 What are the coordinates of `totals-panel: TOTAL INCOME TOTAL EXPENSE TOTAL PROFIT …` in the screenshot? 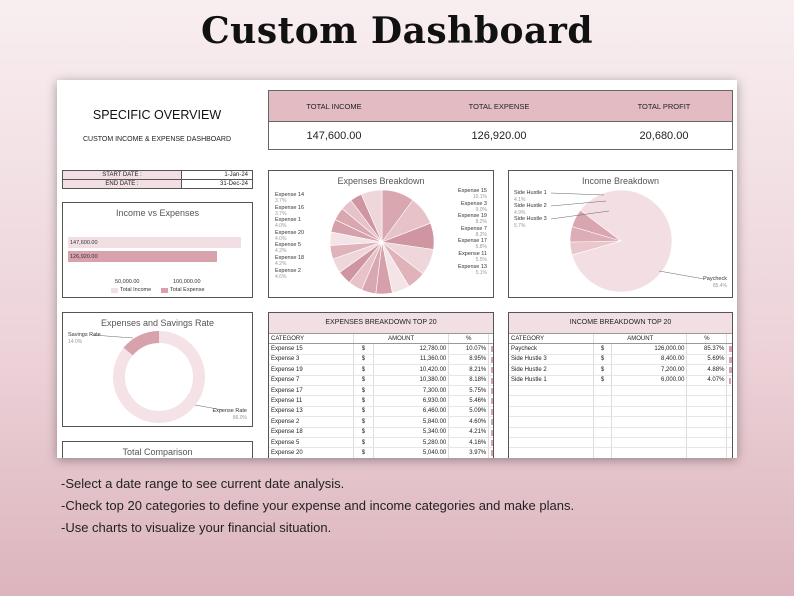 It's located at (500, 120).